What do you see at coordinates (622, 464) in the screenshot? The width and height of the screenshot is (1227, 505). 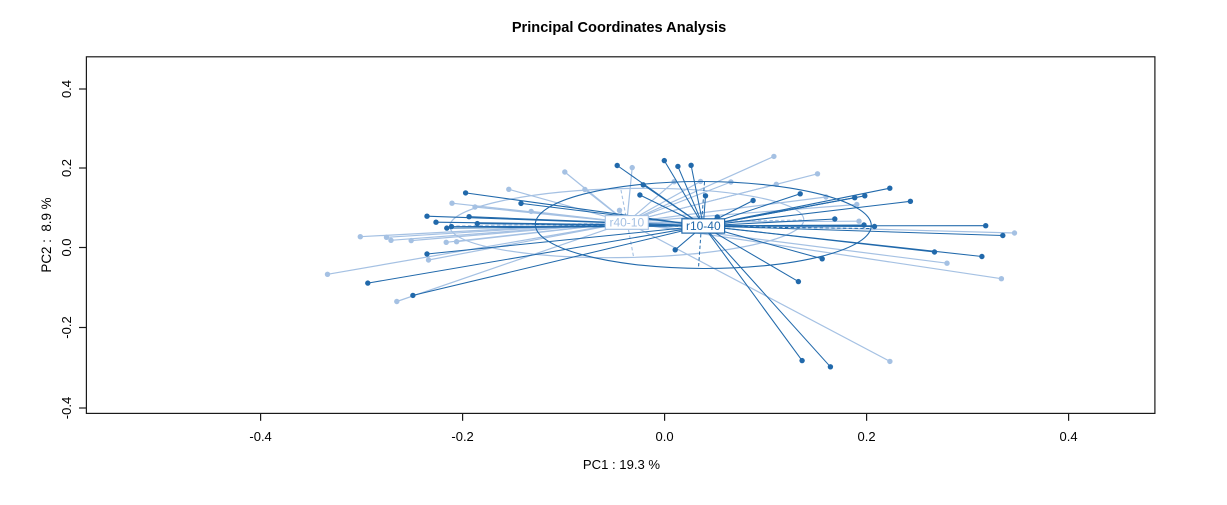 I see `svg-text: PC1 : 19.3 %` at bounding box center [622, 464].